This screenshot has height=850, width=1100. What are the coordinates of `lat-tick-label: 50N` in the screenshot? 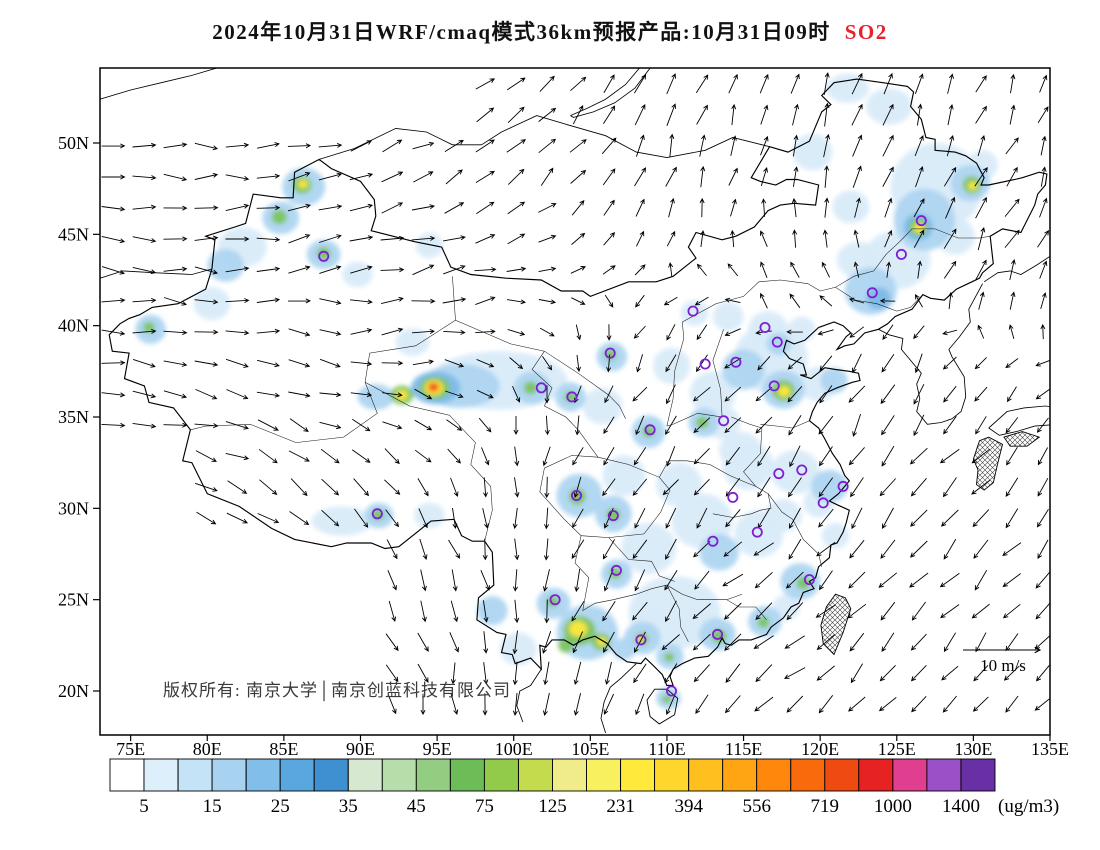 It's located at (73, 143).